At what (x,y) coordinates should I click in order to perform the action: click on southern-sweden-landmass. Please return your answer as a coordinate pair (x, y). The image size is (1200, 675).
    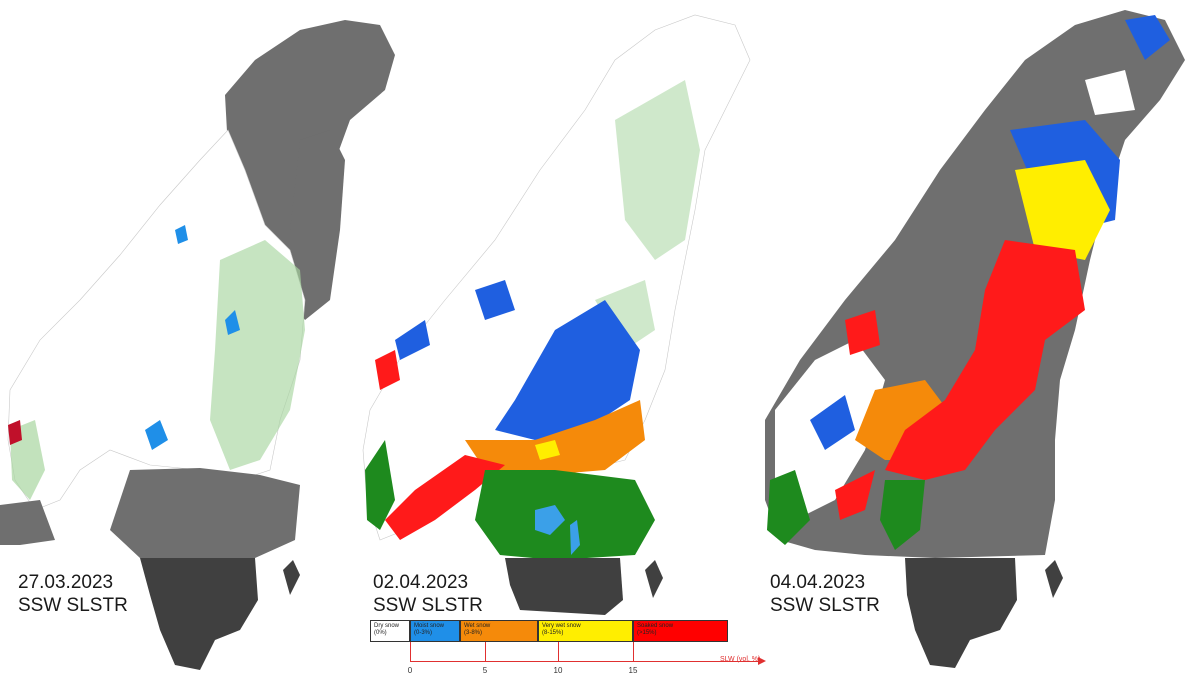
    Looking at the image, I should click on (150, 513).